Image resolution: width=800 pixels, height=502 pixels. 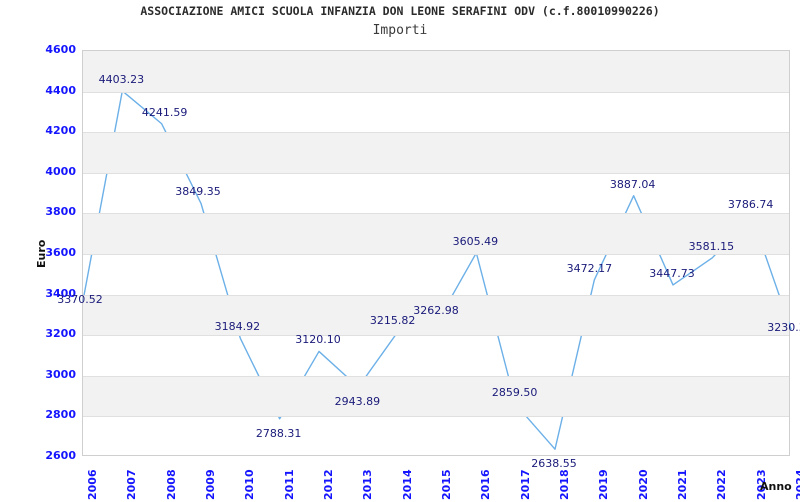 I want to click on data-point-label: 3370.52, so click(x=80, y=299).